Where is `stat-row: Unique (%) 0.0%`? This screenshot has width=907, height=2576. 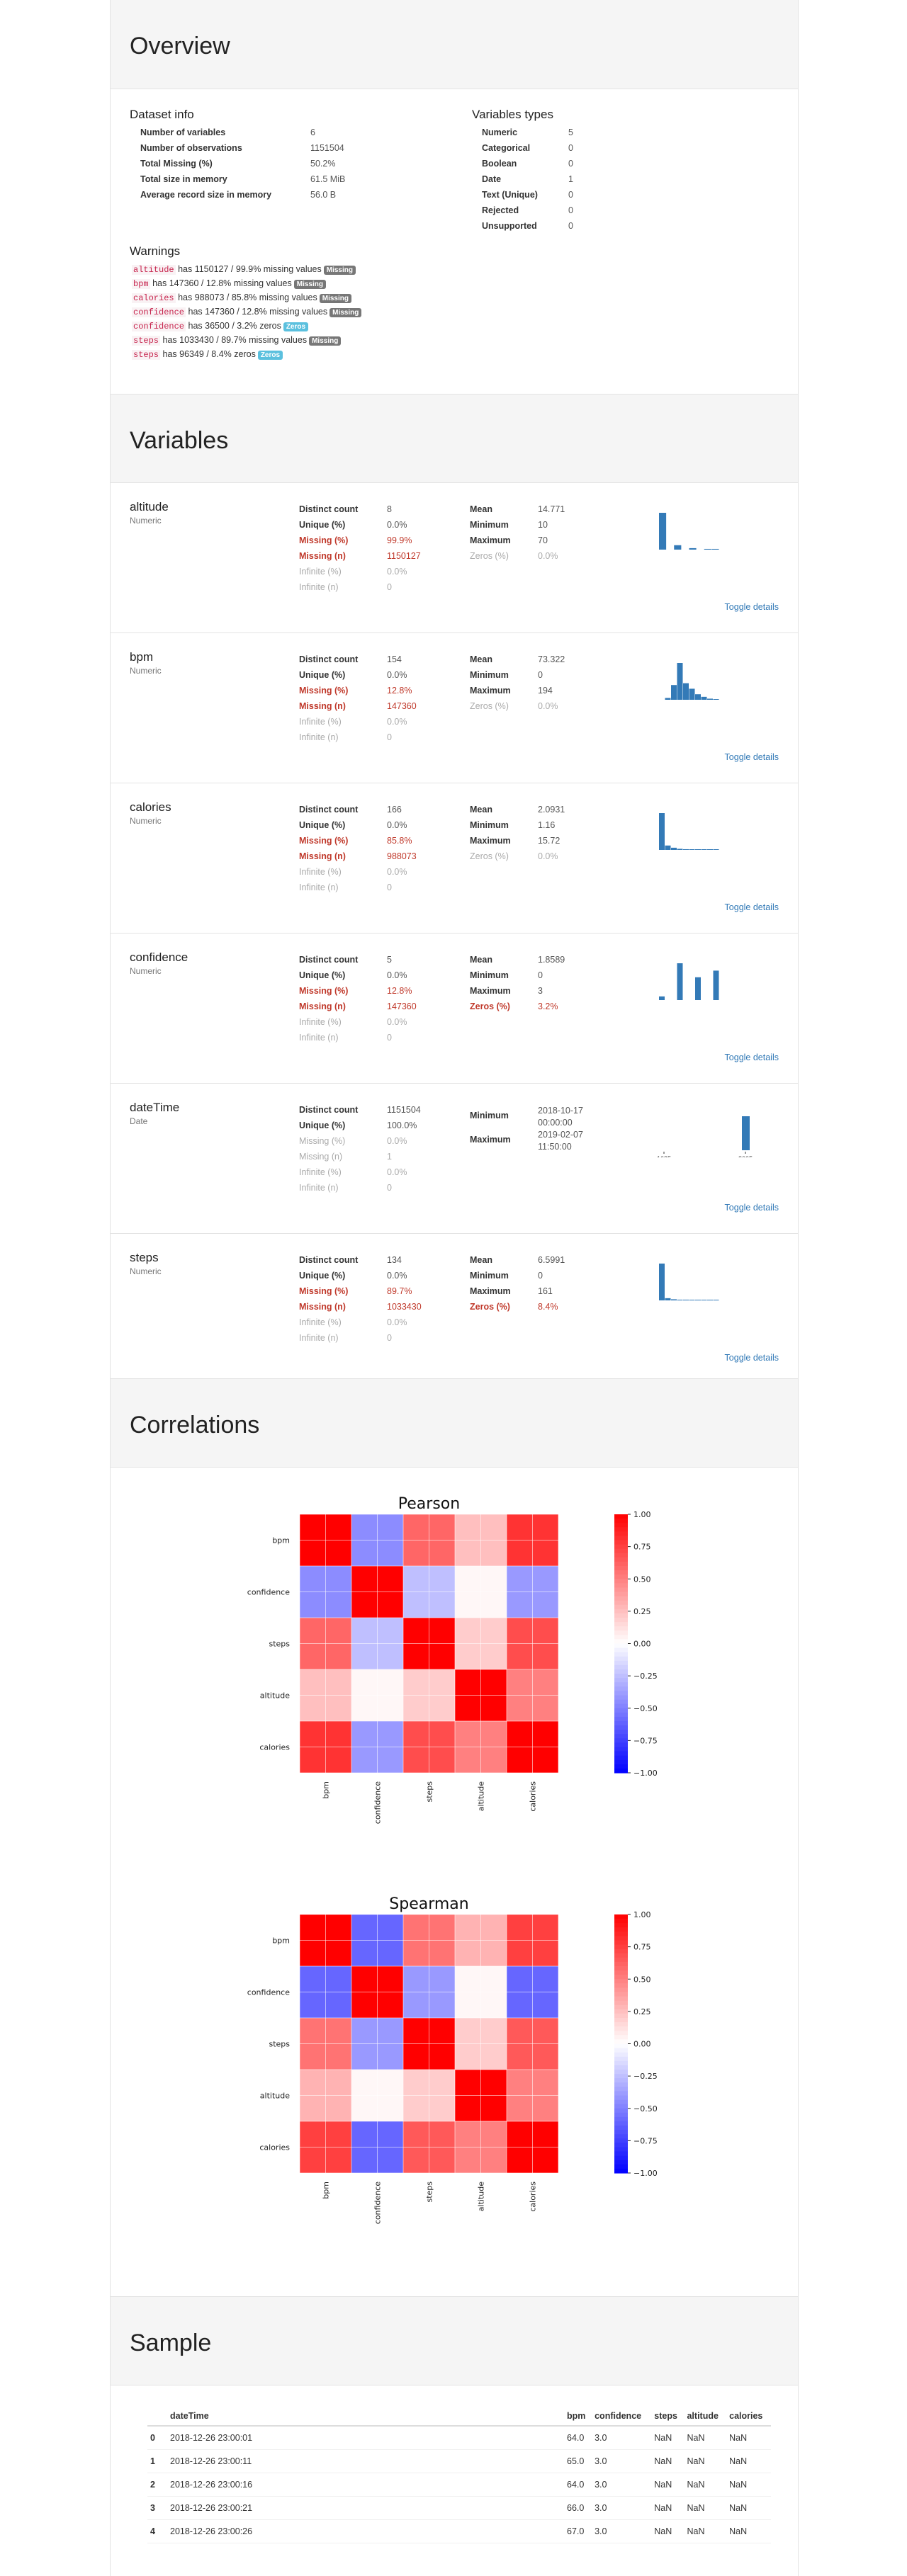
stat-row: Unique (%) 0.0% is located at coordinates (360, 527).